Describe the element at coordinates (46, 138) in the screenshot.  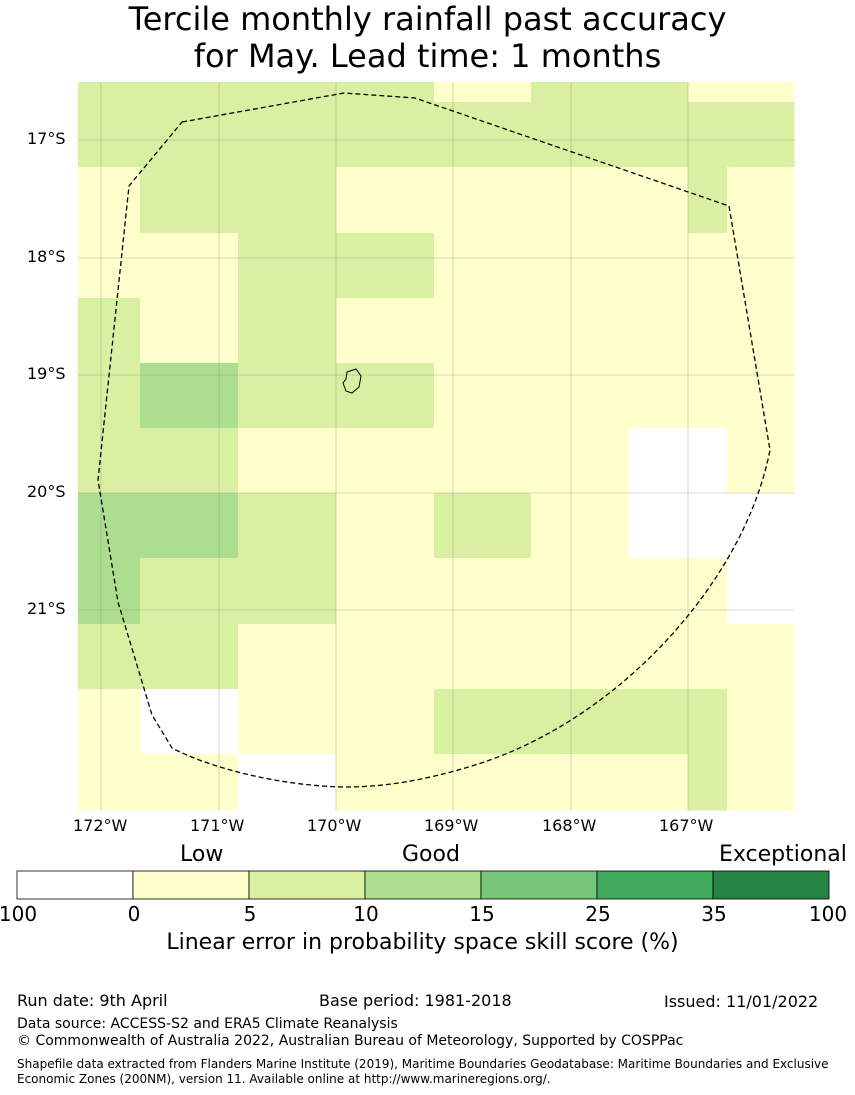
I see `lat-label: 17°S` at that location.